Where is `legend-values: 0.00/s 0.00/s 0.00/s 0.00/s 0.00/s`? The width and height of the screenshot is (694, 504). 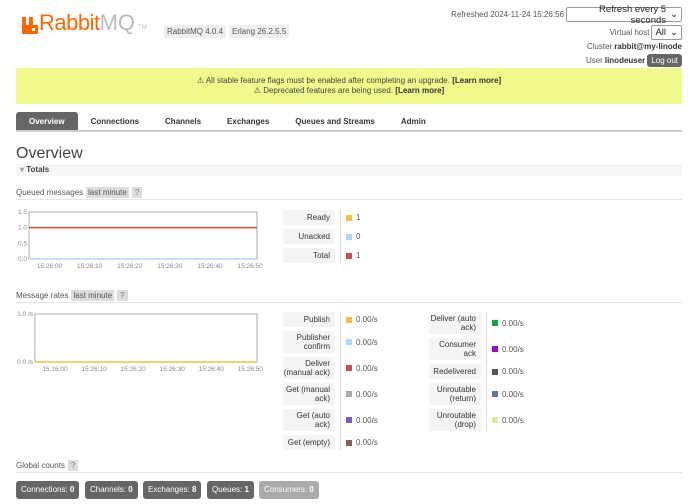
legend-values: 0.00/s 0.00/s 0.00/s 0.00/s 0.00/s is located at coordinates (508, 371).